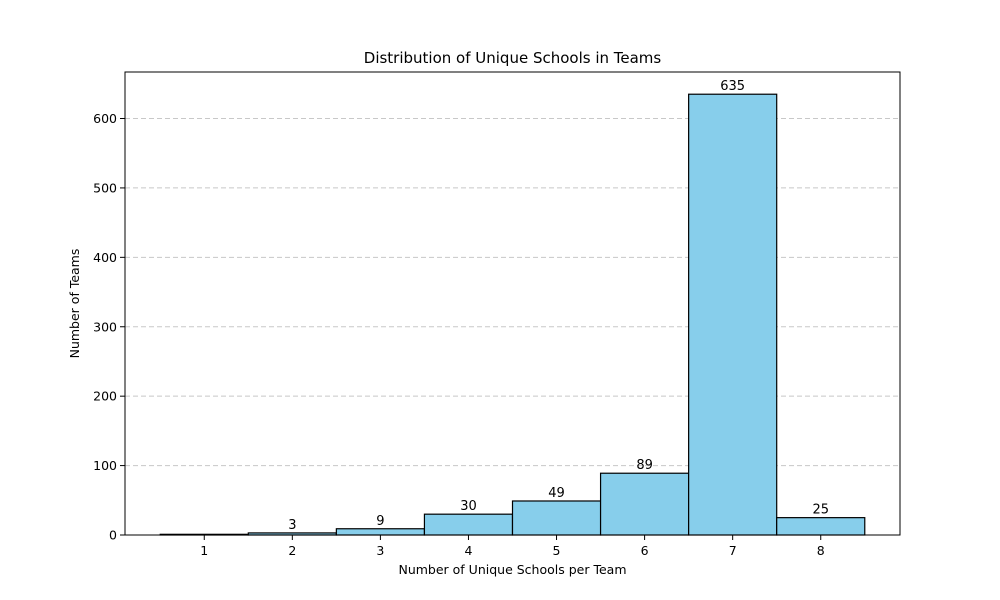  I want to click on x-axis-ticks: 1 2 3 4 5 6 7 8, so click(512, 546).